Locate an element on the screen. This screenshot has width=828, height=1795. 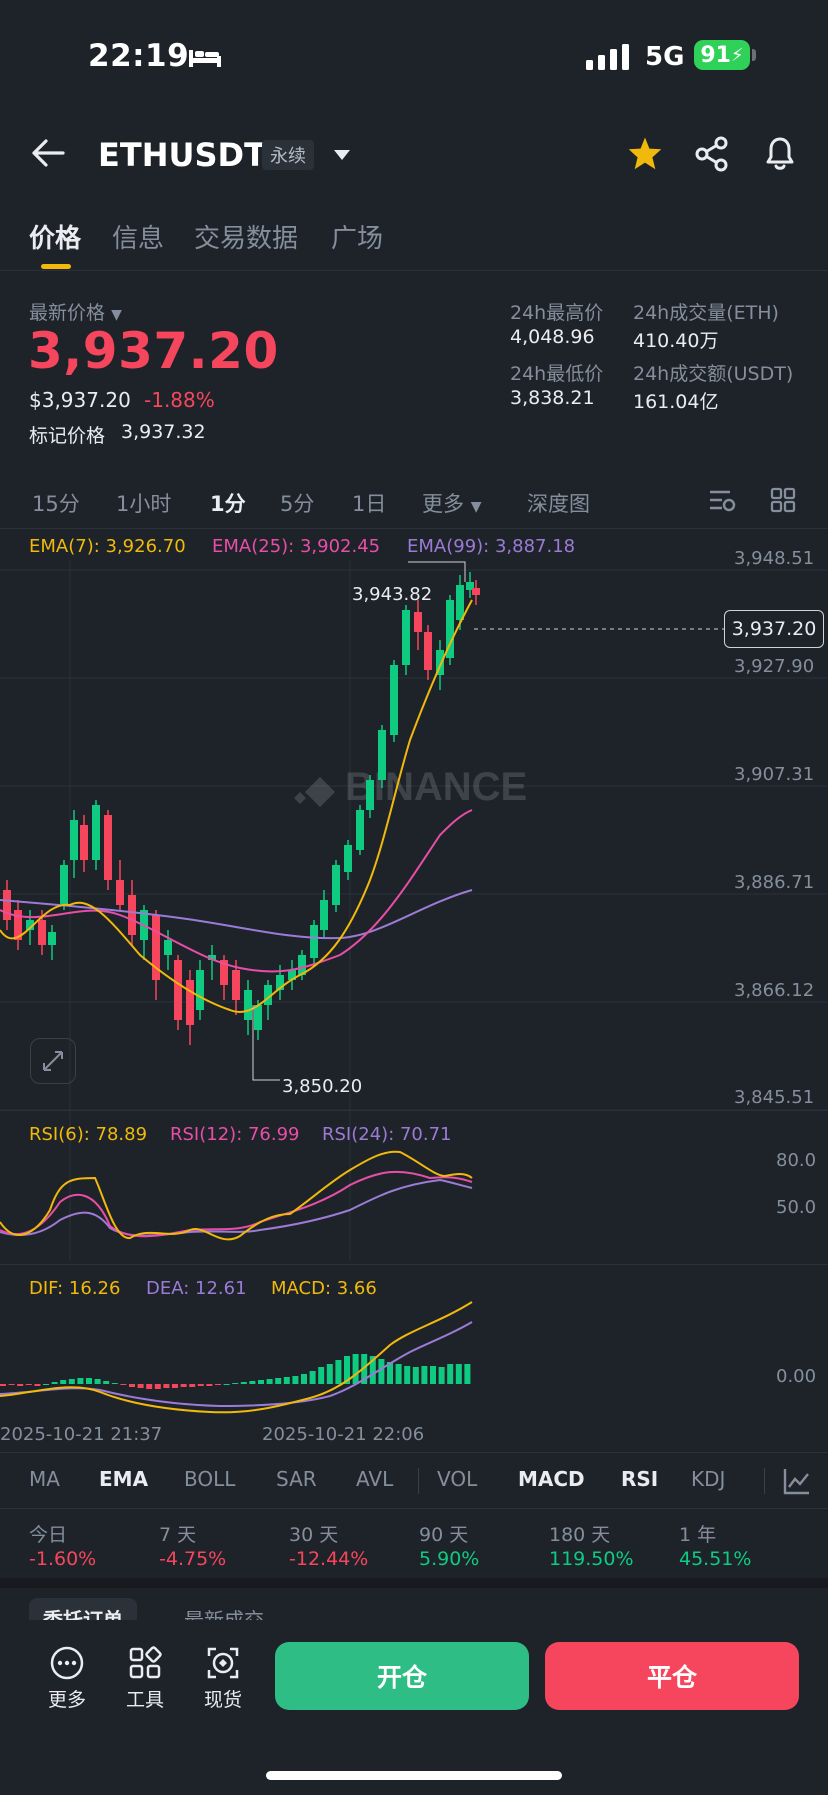
symbol-title: ETHUSDT is located at coordinates (182, 155).